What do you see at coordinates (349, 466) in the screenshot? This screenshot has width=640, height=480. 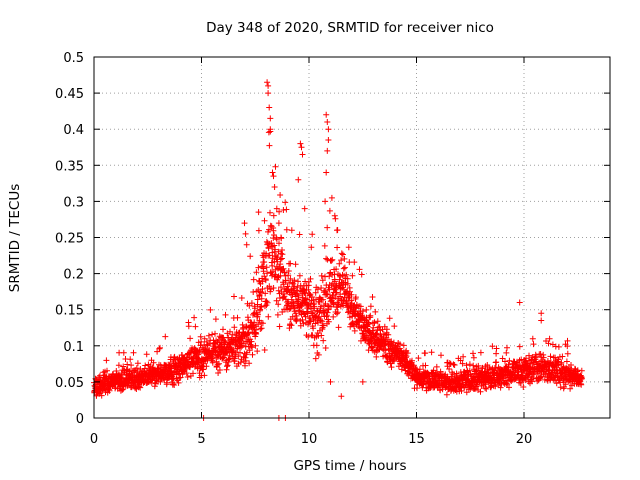 I see `x-axis-label: GPS time / hours` at bounding box center [349, 466].